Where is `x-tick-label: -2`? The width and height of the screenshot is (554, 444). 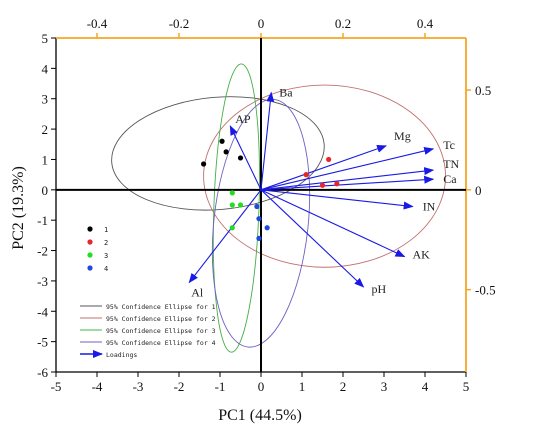
x-tick-label: -2 is located at coordinates (179, 386).